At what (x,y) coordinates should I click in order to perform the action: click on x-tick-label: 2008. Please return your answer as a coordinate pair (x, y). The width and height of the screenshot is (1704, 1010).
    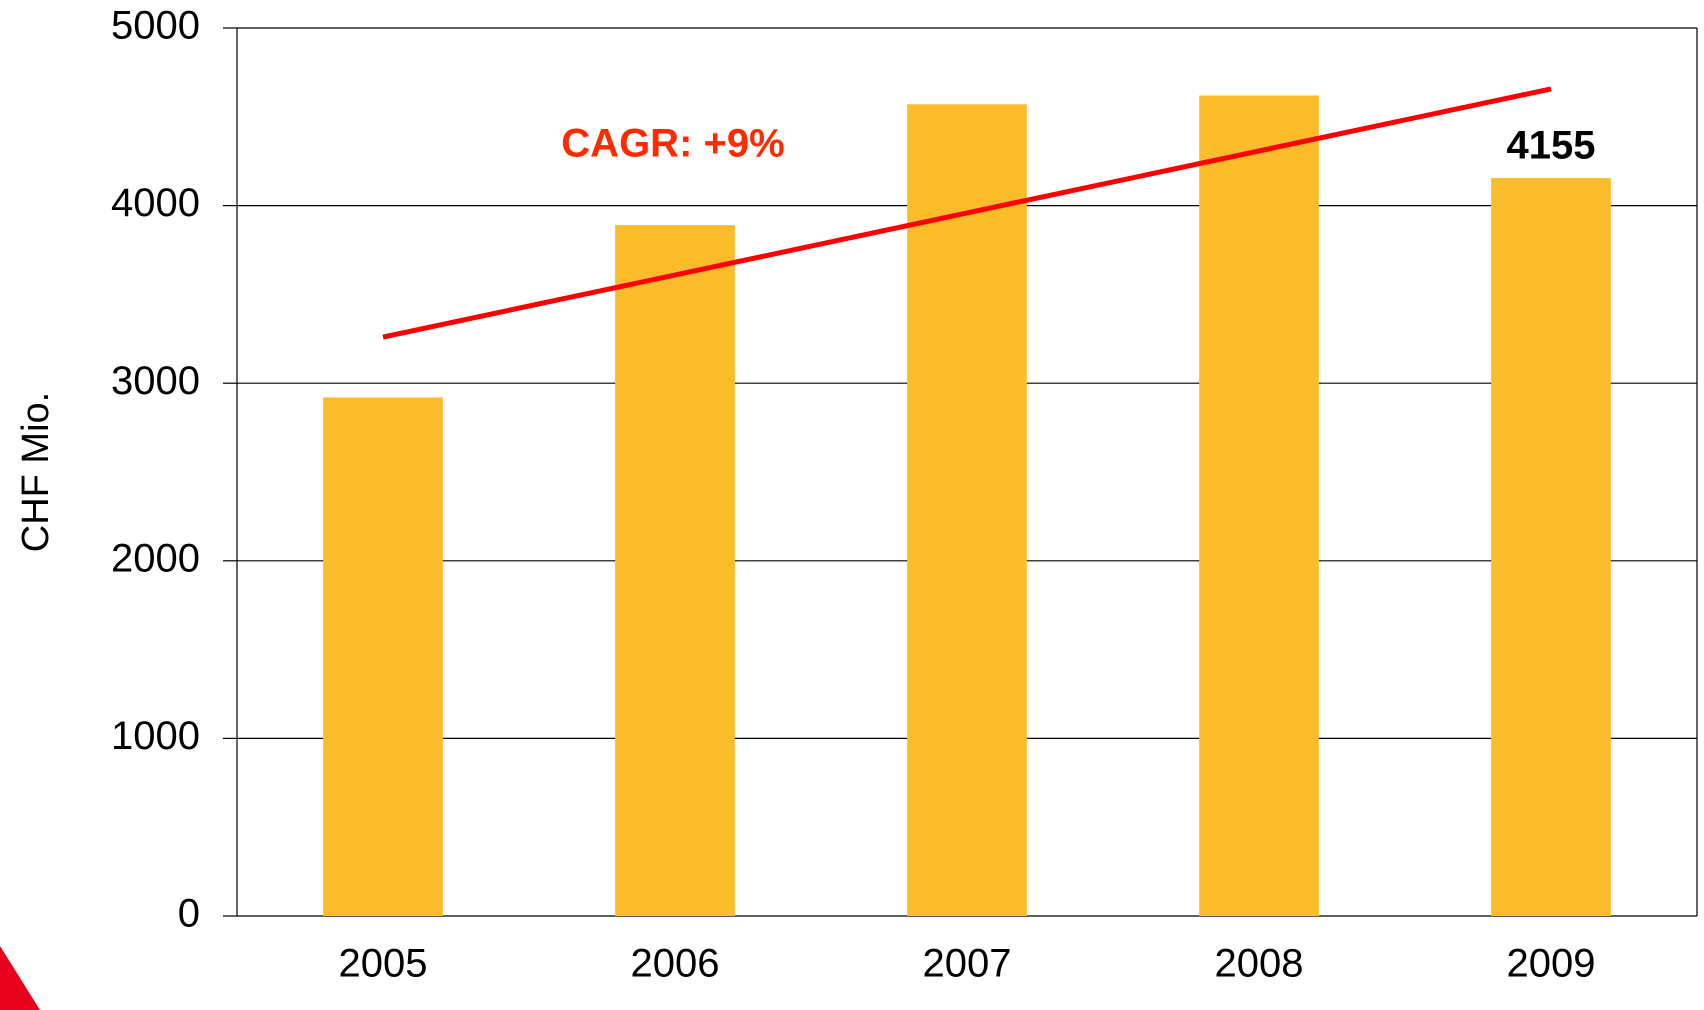
    Looking at the image, I should click on (1259, 964).